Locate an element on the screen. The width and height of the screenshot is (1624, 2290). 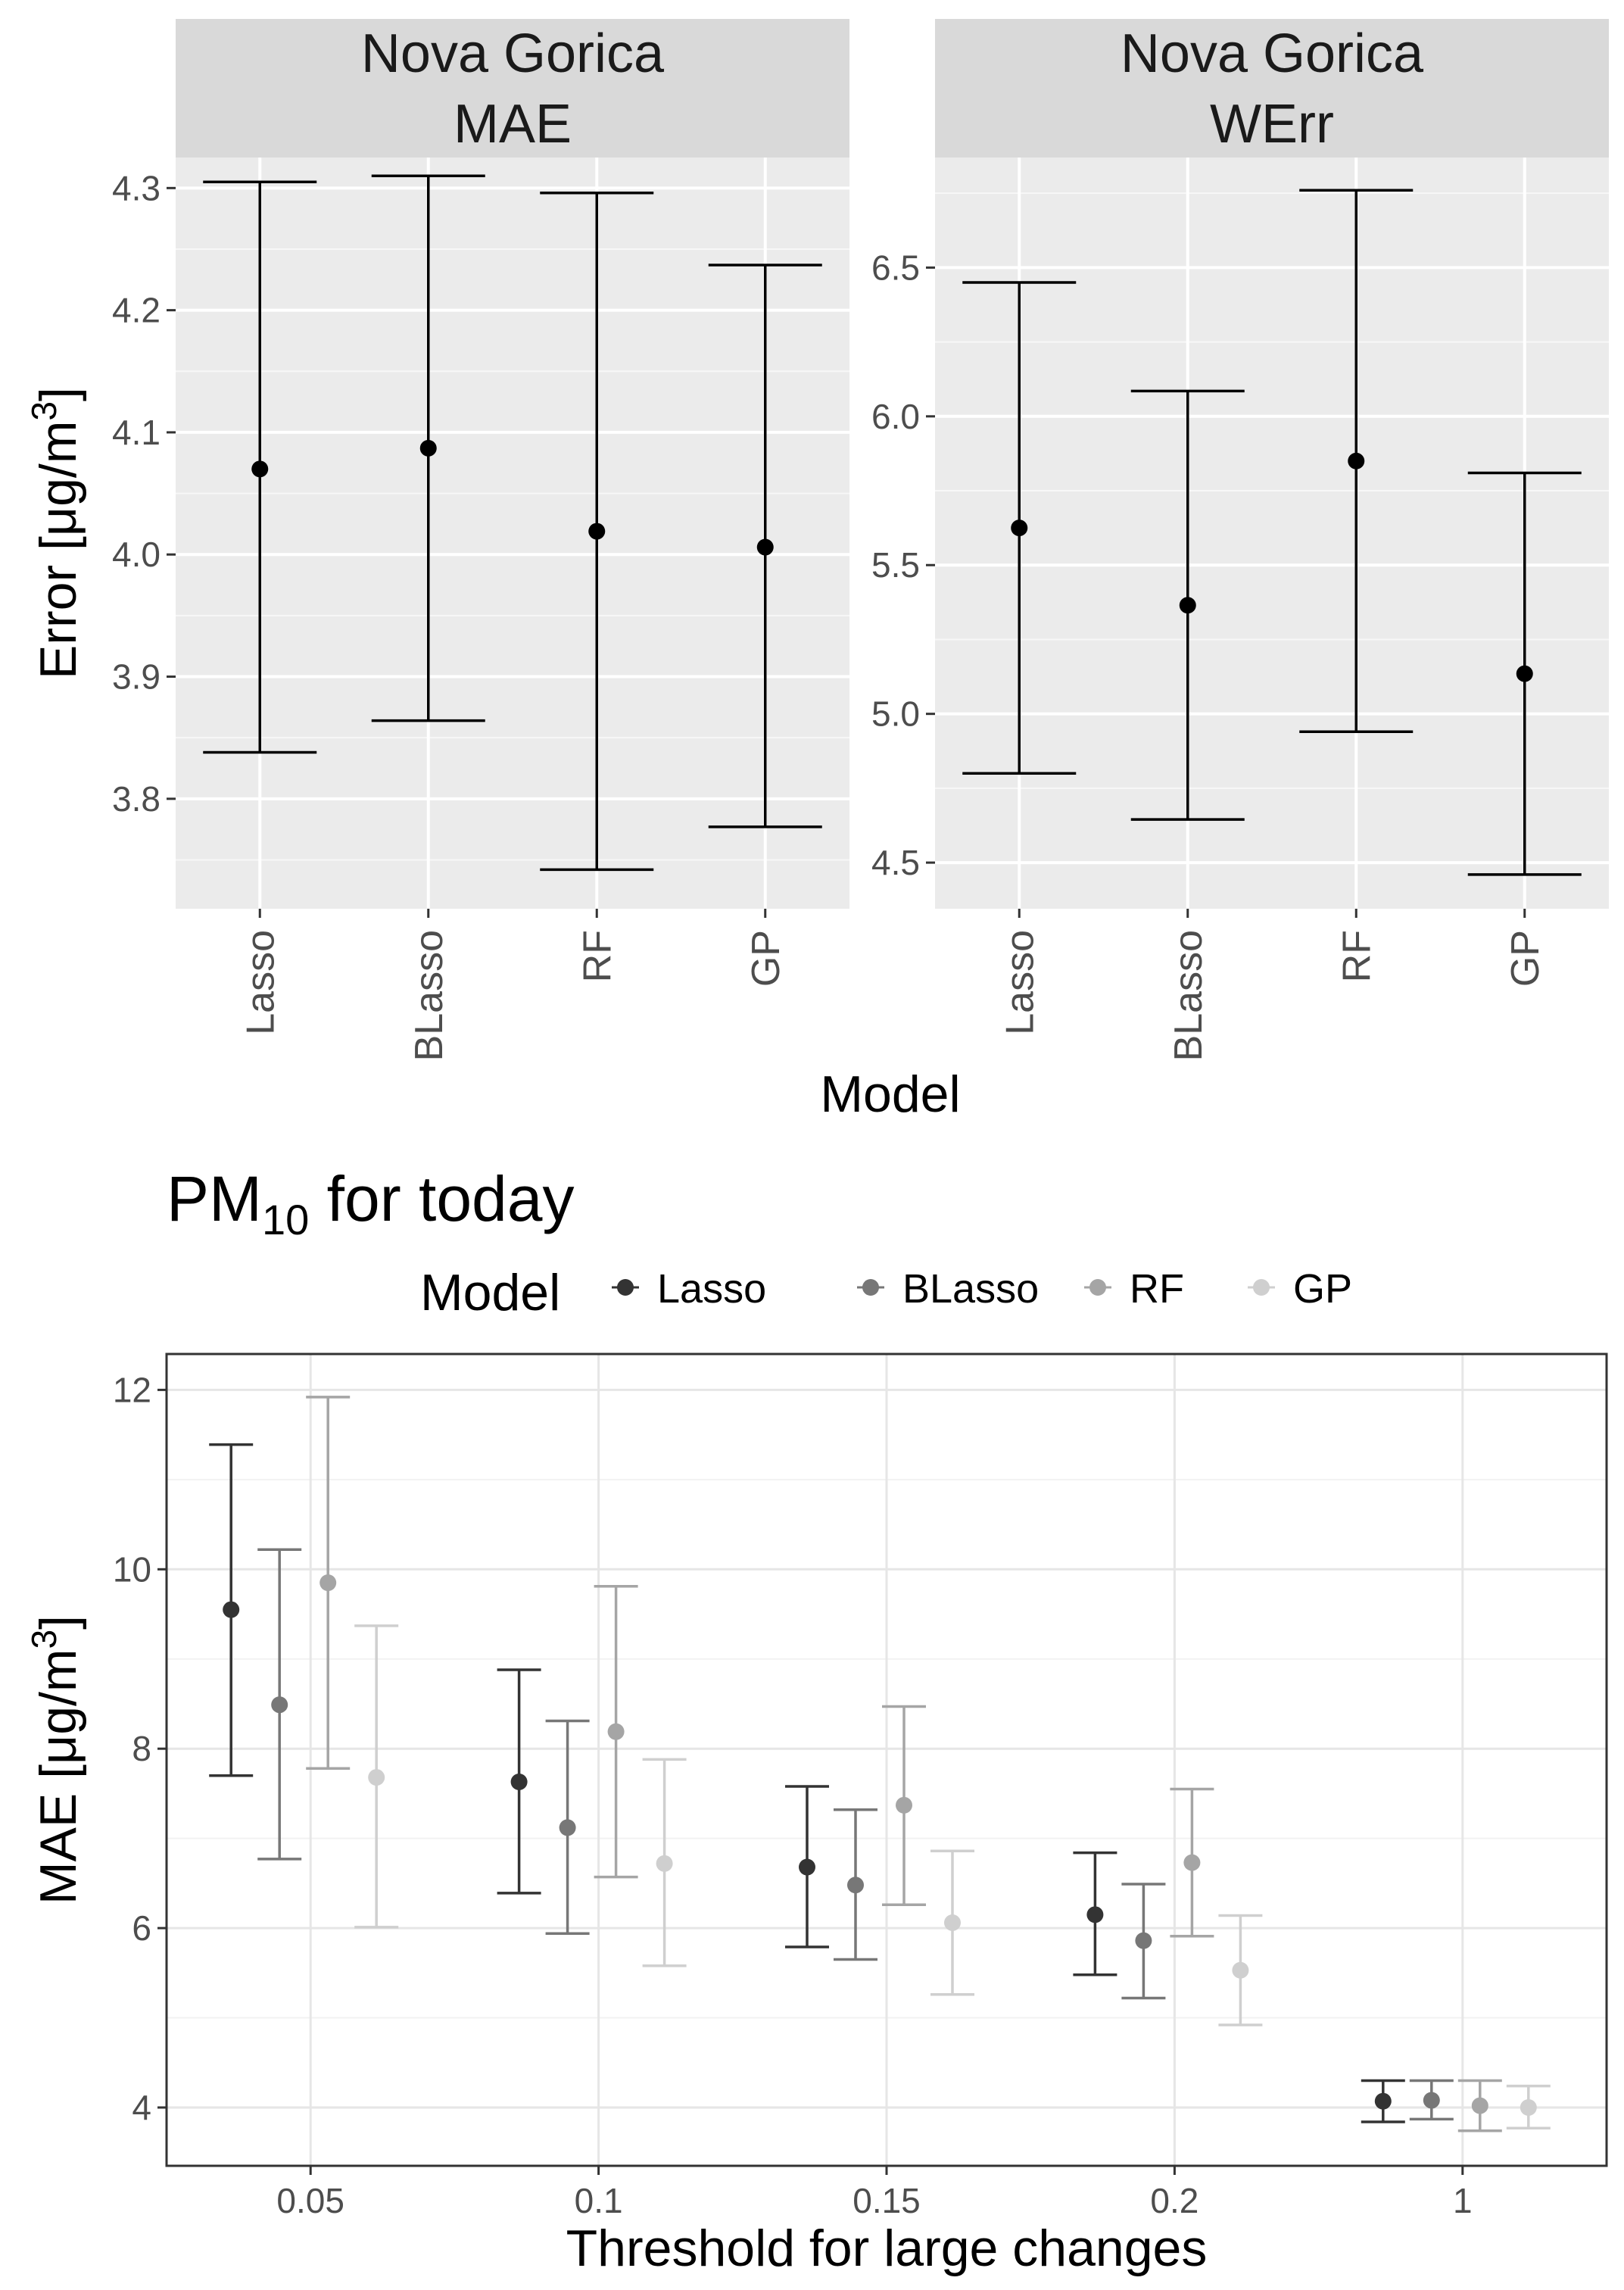
y-tick-label: 12 is located at coordinates (132, 1390).